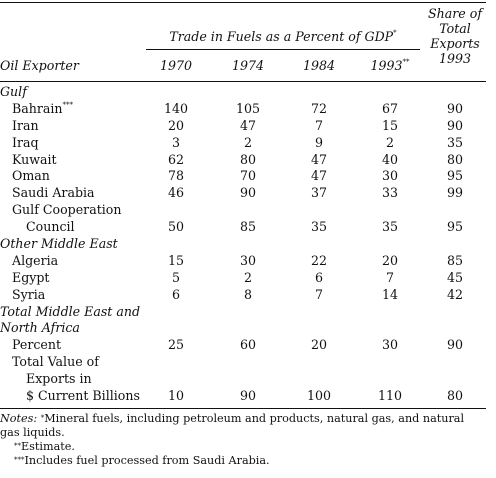  I want to click on table-cell: 72, so click(319, 108).